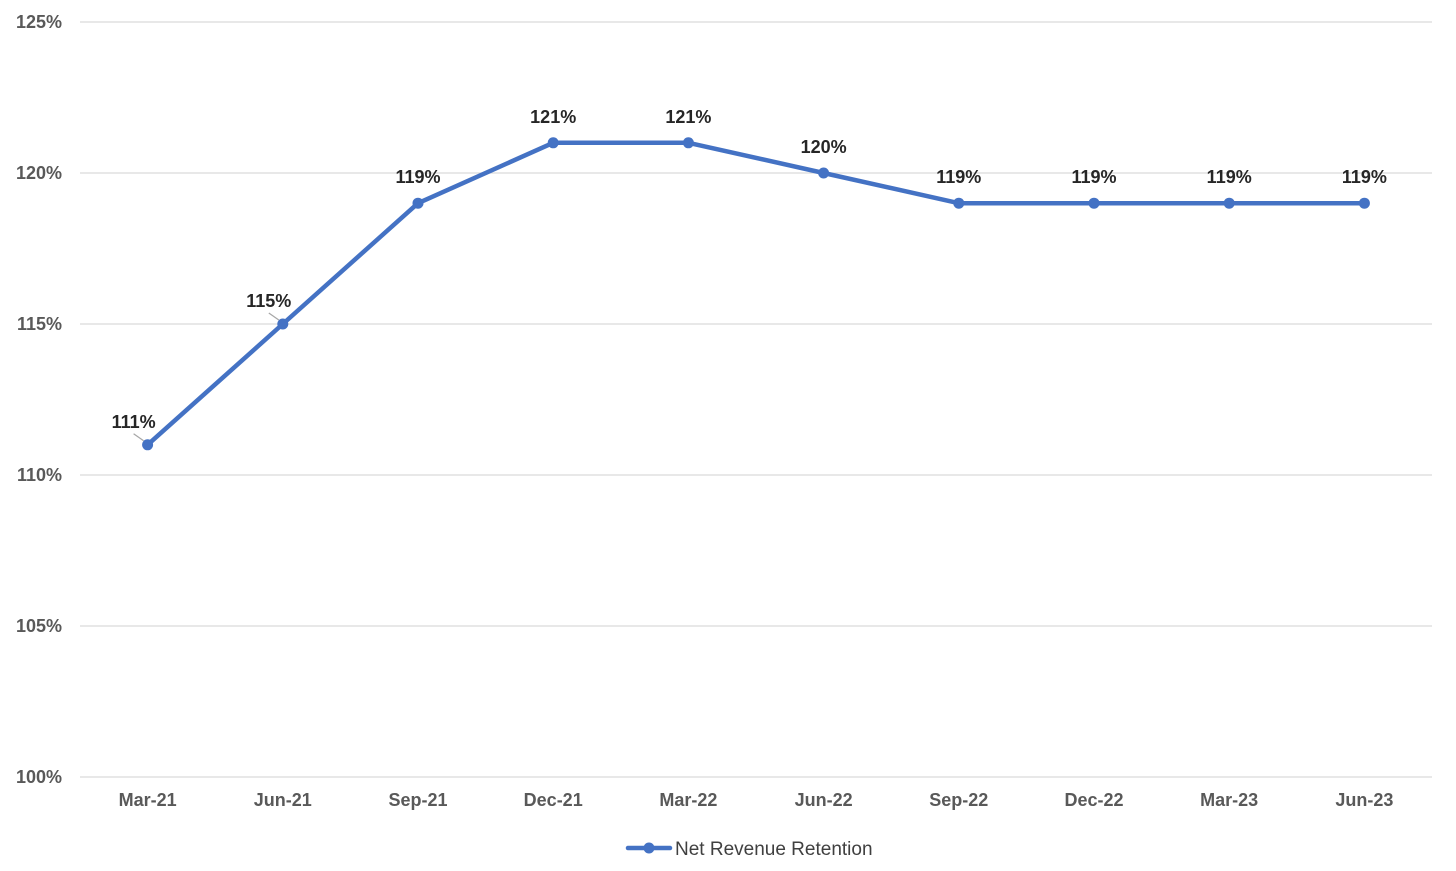  Describe the element at coordinates (39, 626) in the screenshot. I see `y-tick-label: 105%` at that location.